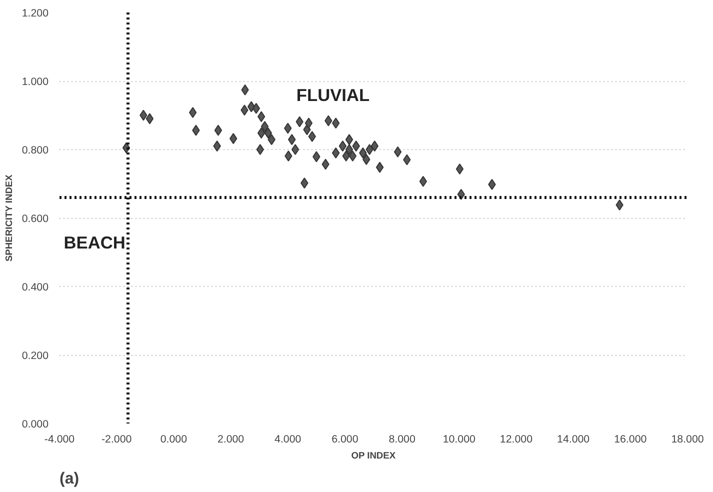  Describe the element at coordinates (35, 356) in the screenshot. I see `y-tick-label: 0.200` at that location.